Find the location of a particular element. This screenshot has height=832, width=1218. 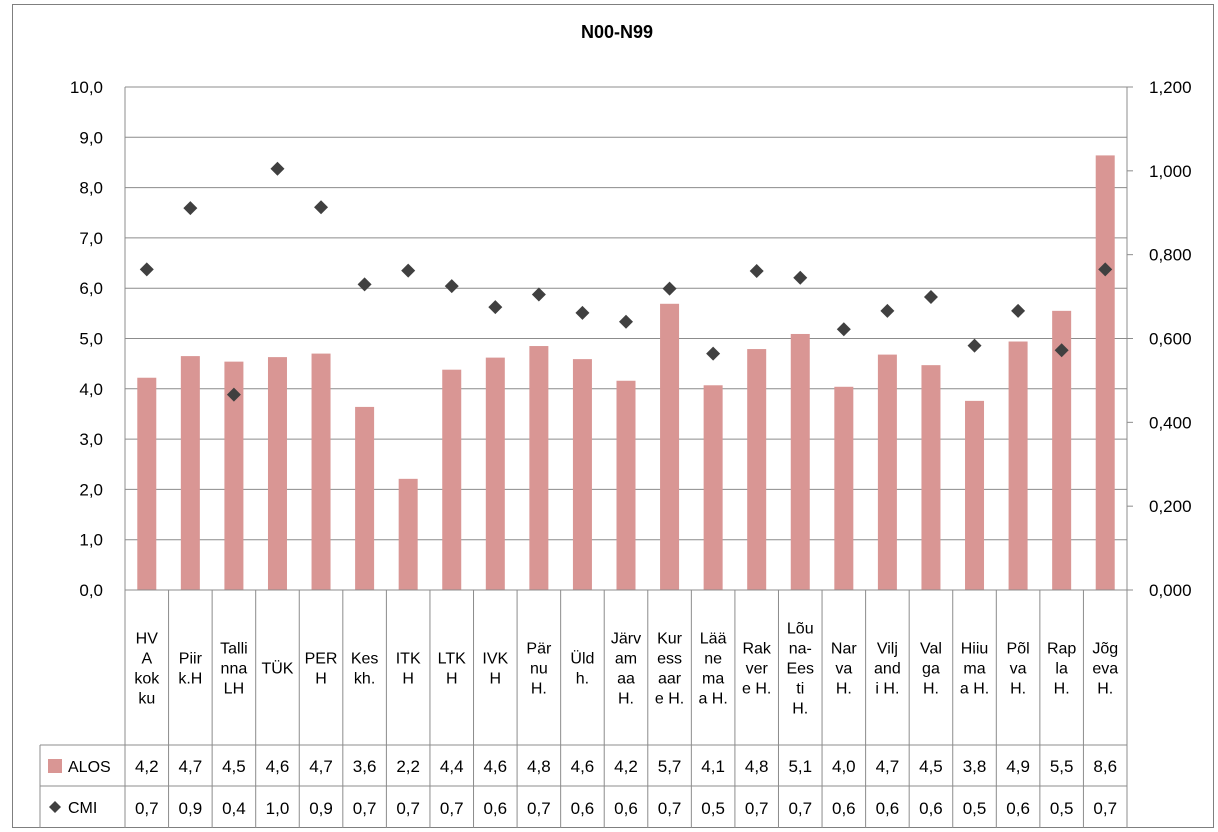

category-label: ku is located at coordinates (146, 699).